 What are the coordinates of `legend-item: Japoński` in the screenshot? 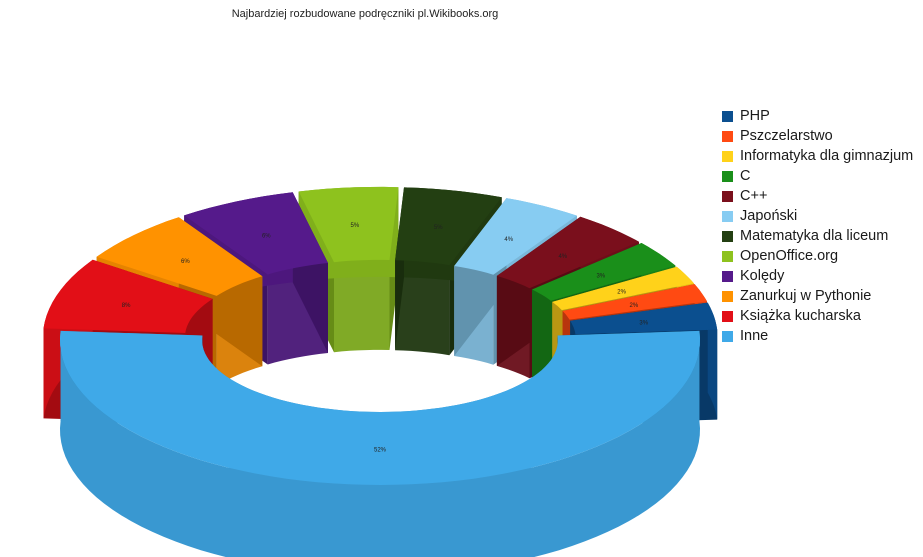 It's located at (822, 216).